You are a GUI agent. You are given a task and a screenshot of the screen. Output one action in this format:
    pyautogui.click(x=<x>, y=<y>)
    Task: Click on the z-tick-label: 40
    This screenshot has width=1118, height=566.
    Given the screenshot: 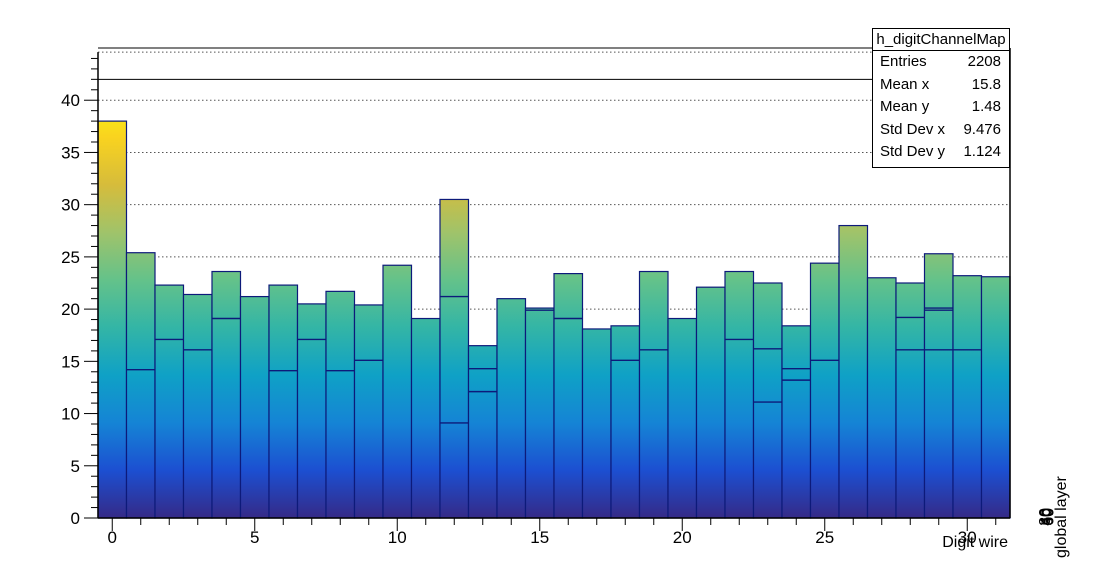 What is the action you would take?
    pyautogui.click(x=1046, y=517)
    